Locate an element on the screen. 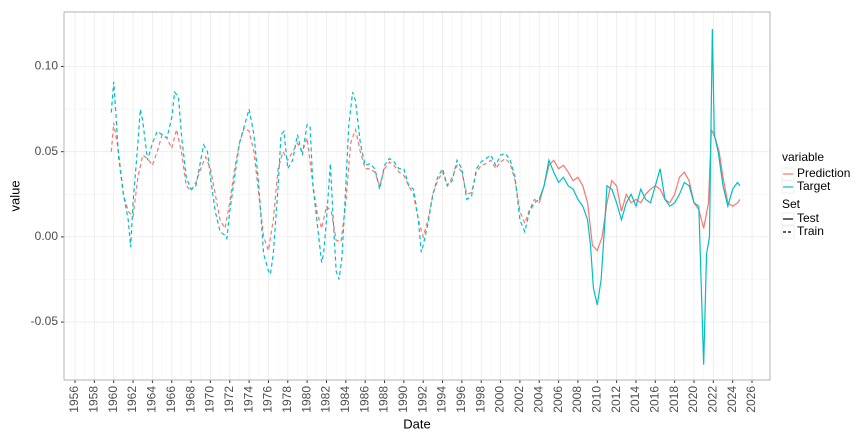  x-tick-label: 1958 is located at coordinates (94, 399).